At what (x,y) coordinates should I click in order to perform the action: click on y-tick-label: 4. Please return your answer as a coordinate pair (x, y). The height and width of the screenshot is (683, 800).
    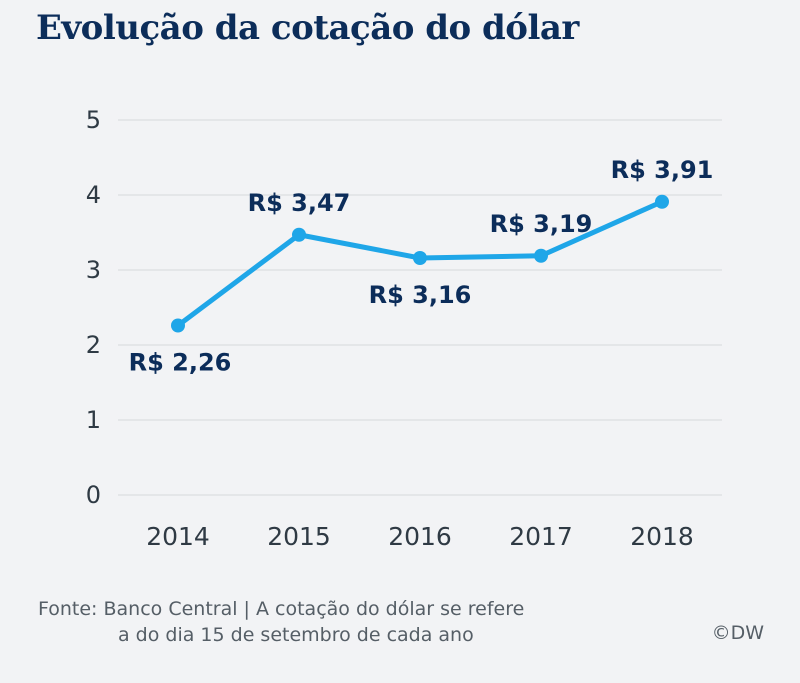
    Looking at the image, I should click on (93, 195).